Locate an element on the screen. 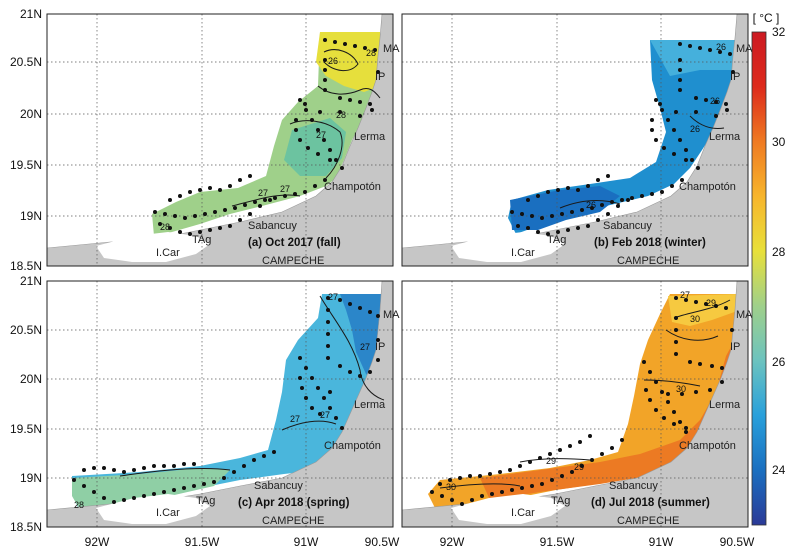  panel-a-stations is located at coordinates (266, 137).